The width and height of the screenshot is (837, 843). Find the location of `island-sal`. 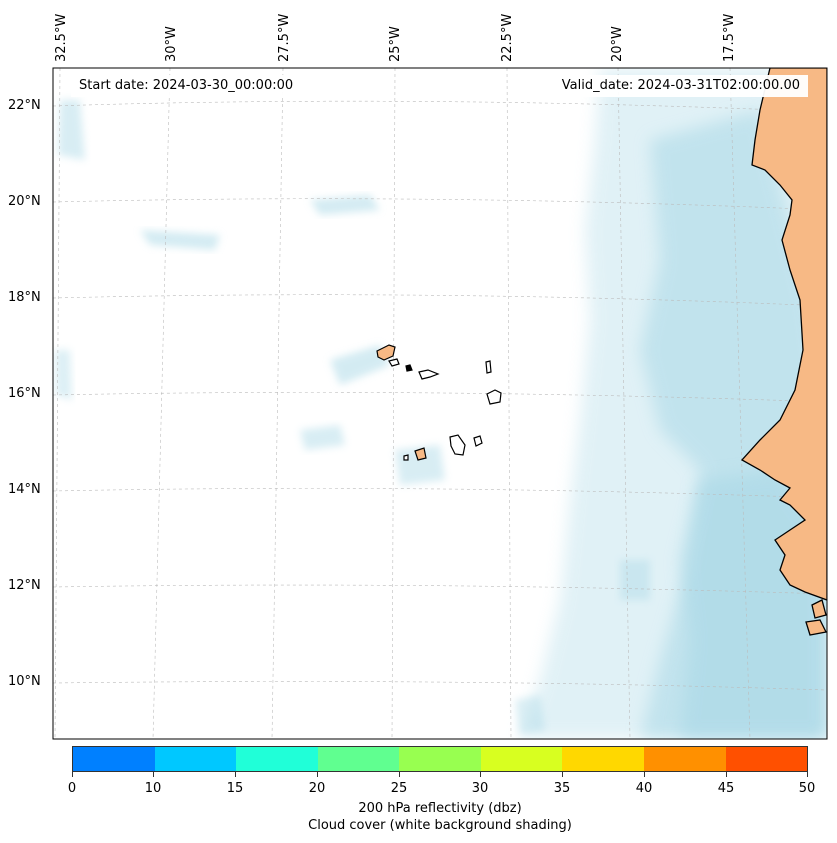

island-sal is located at coordinates (488, 367).